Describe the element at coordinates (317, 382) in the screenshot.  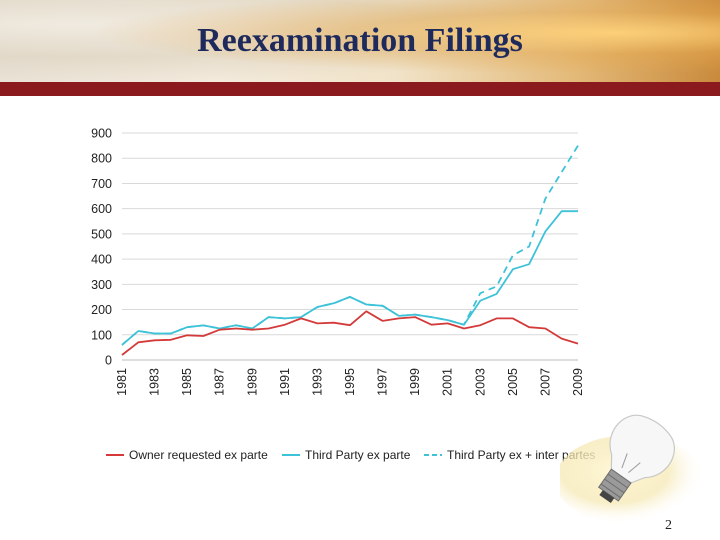
I see `x-tick-label: 1993` at that location.